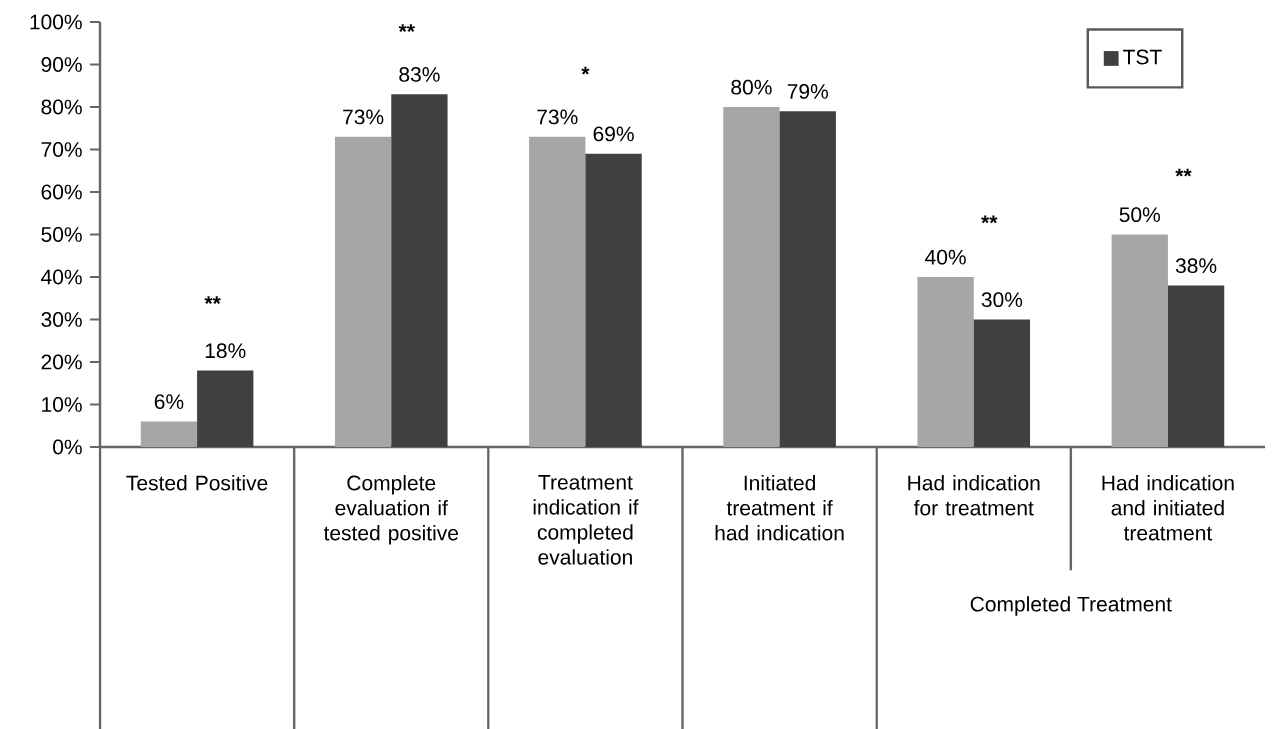  Describe the element at coordinates (169, 402) in the screenshot. I see `data-label: 6%` at that location.